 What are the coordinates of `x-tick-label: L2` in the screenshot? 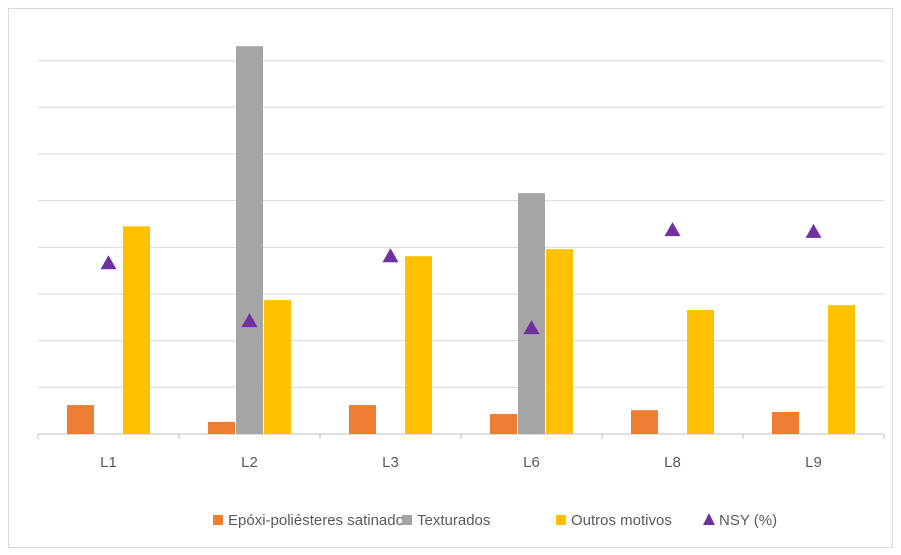 It's located at (249, 462).